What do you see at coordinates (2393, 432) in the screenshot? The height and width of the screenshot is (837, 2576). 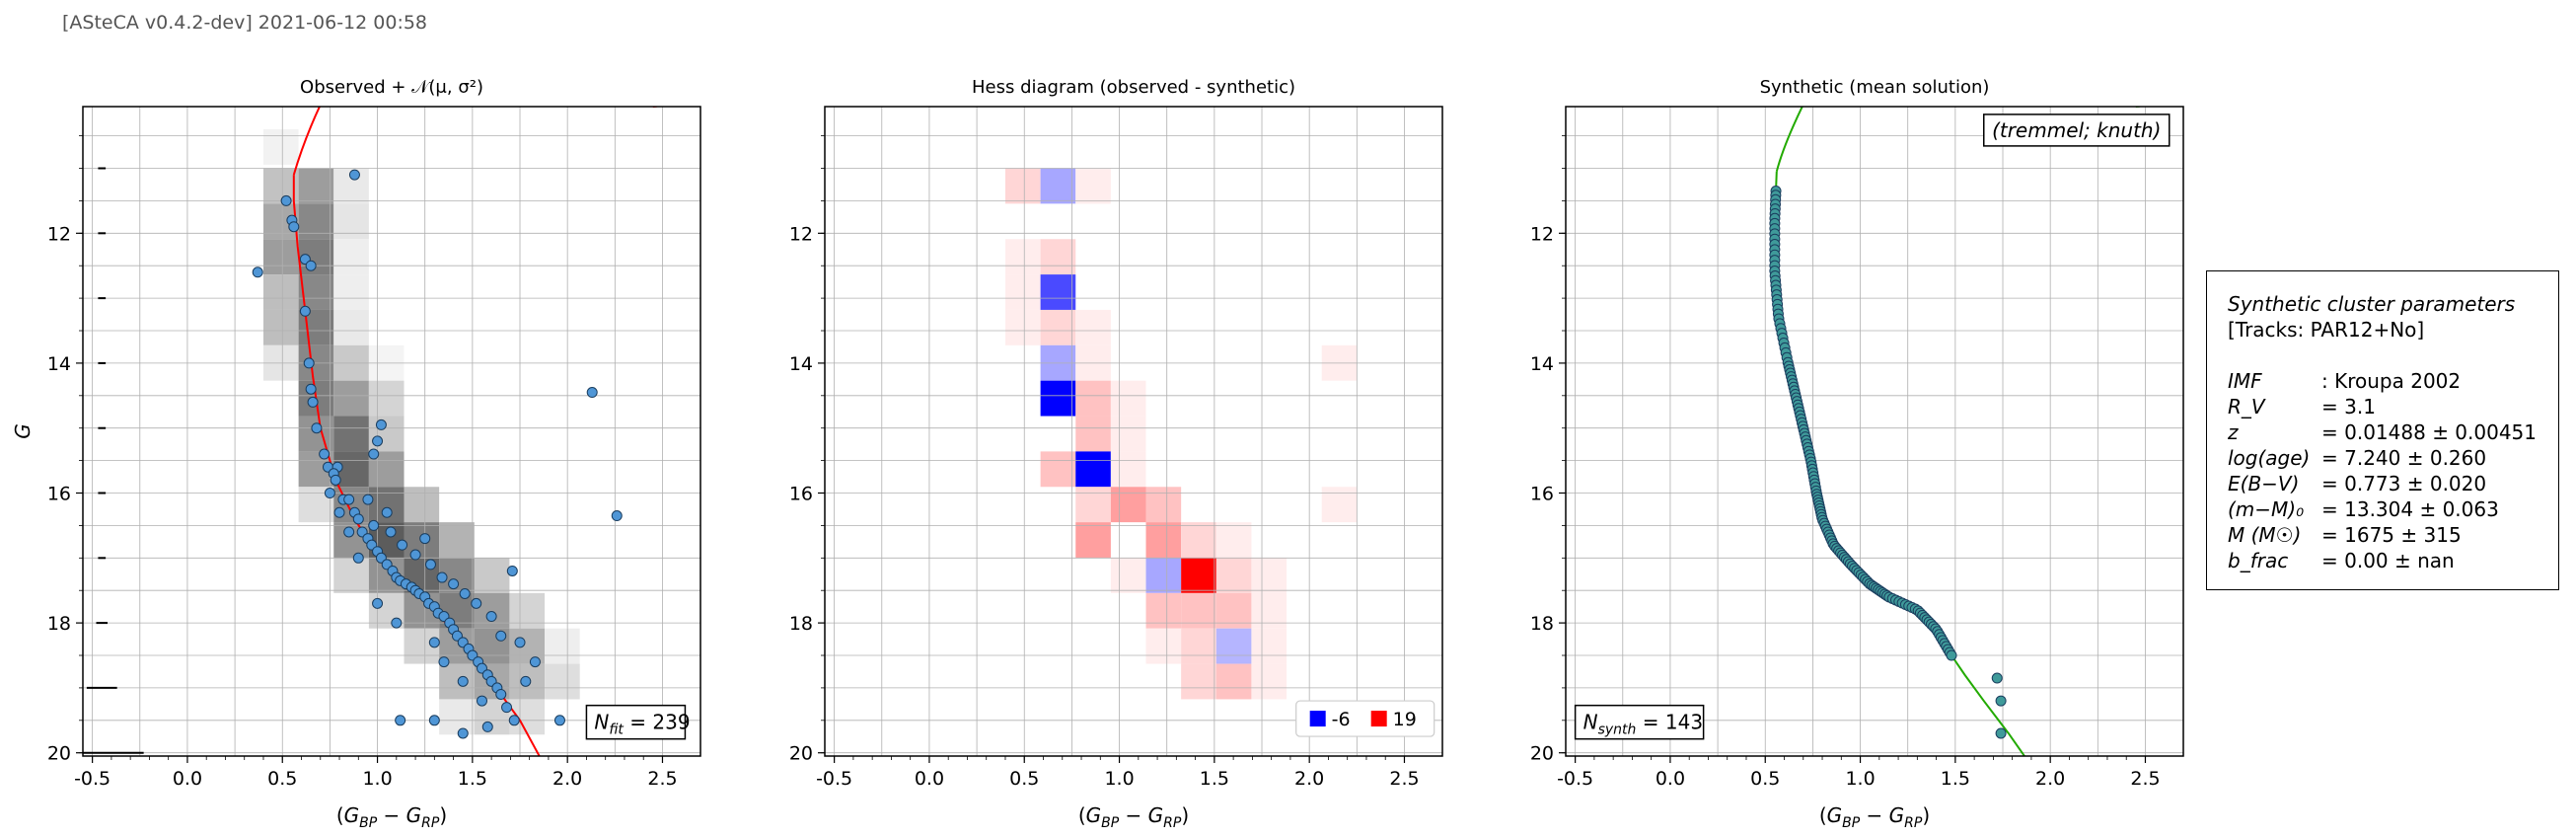 I see `param-row: z = 0.01488 ± 0.00451` at bounding box center [2393, 432].